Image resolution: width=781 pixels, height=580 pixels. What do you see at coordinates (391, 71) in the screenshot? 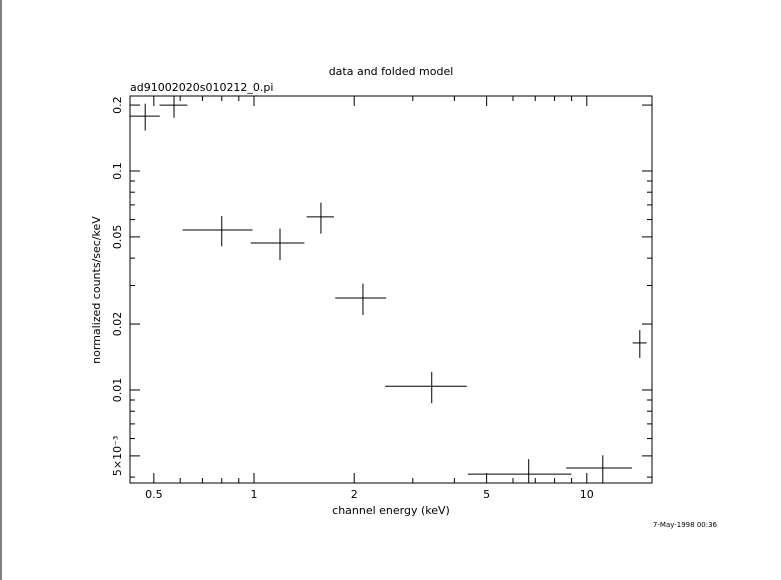
I see `chart-title: data and folded model` at bounding box center [391, 71].